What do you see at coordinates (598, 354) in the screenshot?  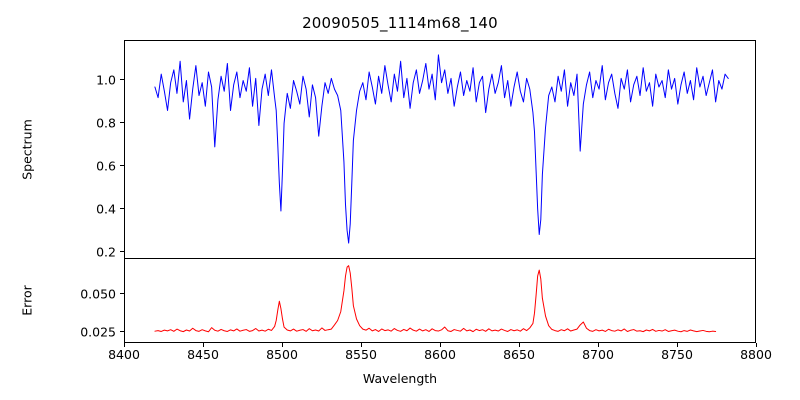 I see `x-tick-label-8700: 8700` at bounding box center [598, 354].